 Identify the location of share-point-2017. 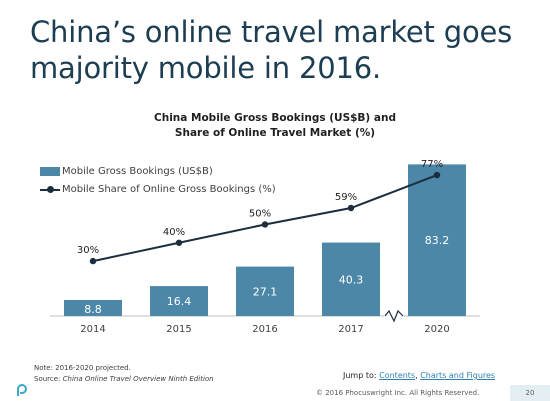
(351, 208).